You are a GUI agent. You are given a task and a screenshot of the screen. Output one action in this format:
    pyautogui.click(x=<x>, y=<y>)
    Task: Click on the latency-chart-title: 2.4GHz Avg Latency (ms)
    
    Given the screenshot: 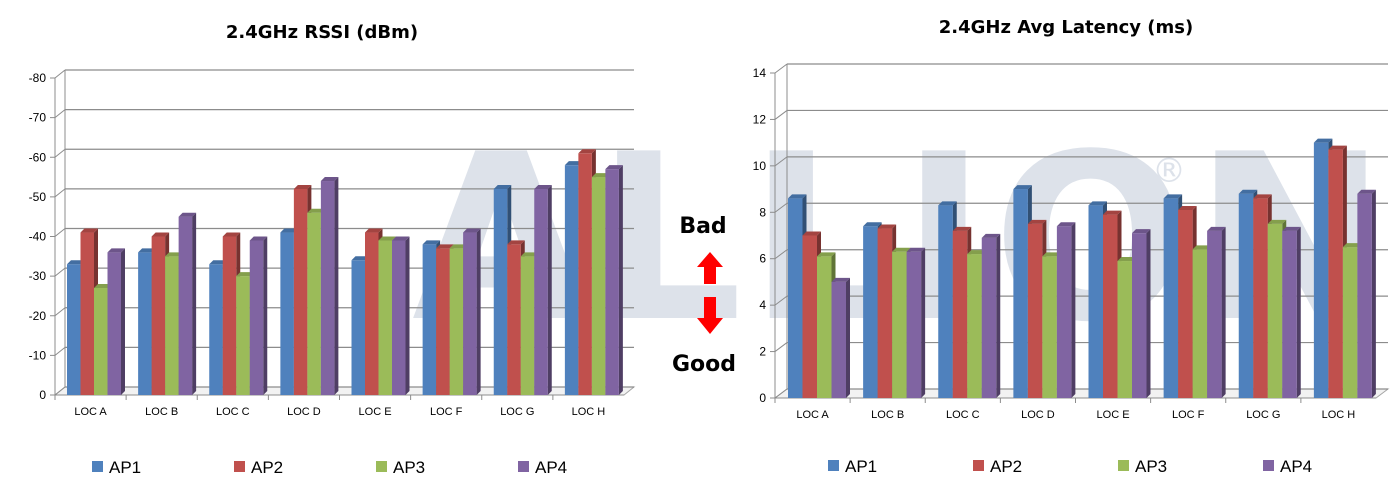 What is the action you would take?
    pyautogui.click(x=1066, y=27)
    